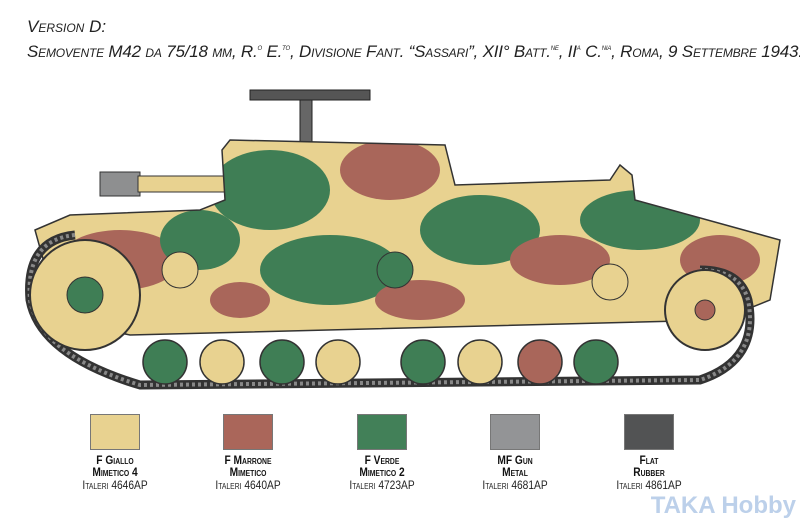 Image resolution: width=800 pixels, height=519 pixels. I want to click on paint-name-line-2: Mimetico 4, so click(115, 472).